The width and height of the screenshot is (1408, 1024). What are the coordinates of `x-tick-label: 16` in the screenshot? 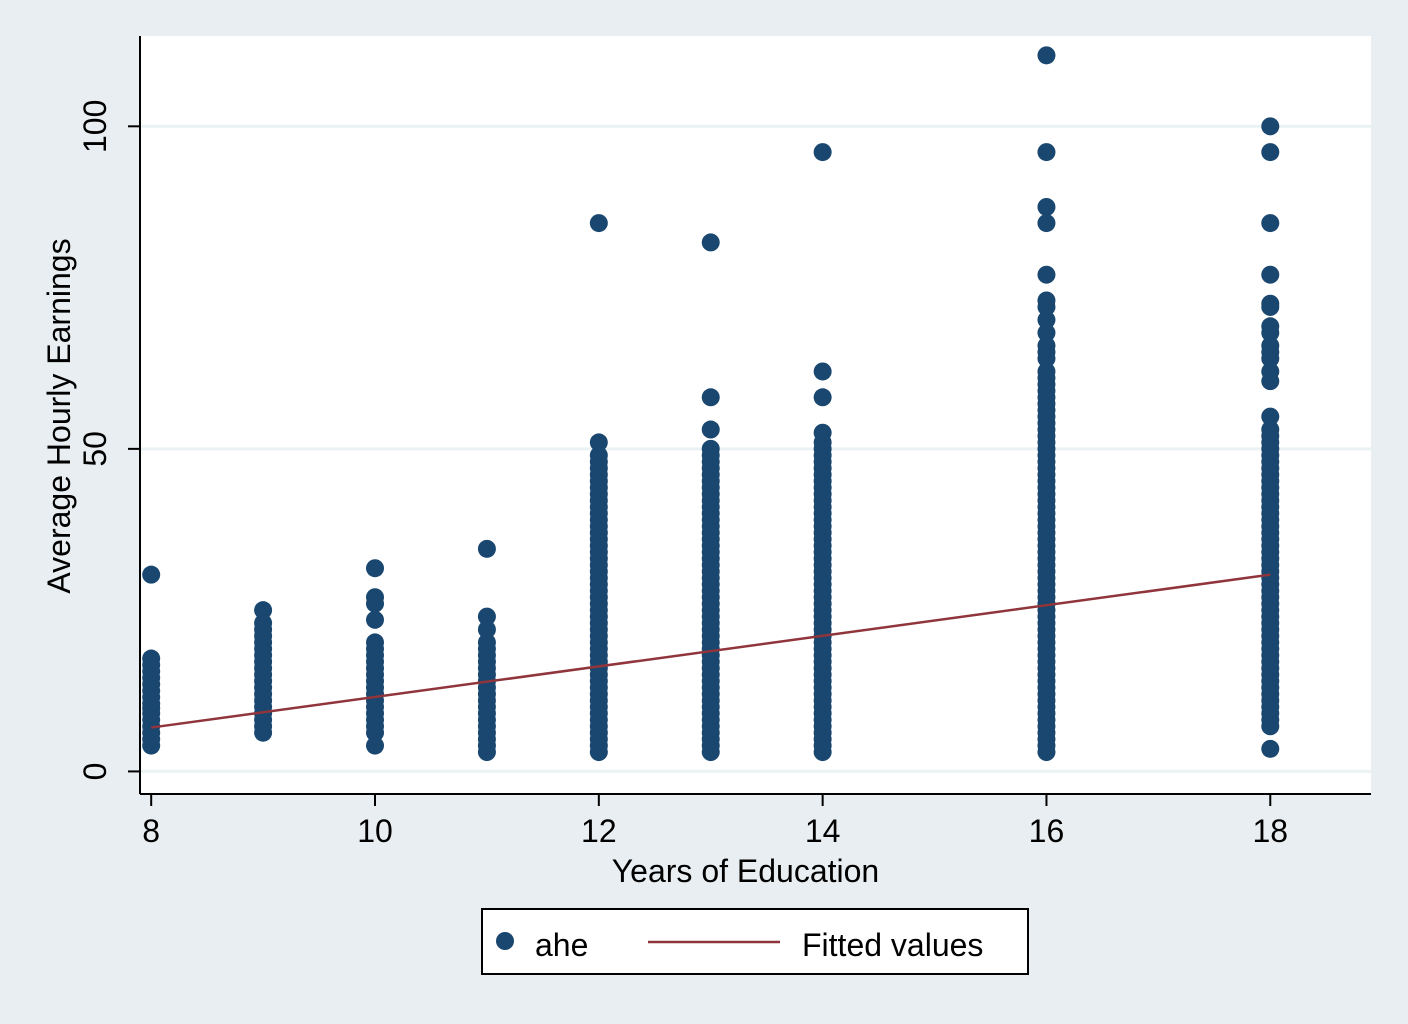 It's located at (1047, 831).